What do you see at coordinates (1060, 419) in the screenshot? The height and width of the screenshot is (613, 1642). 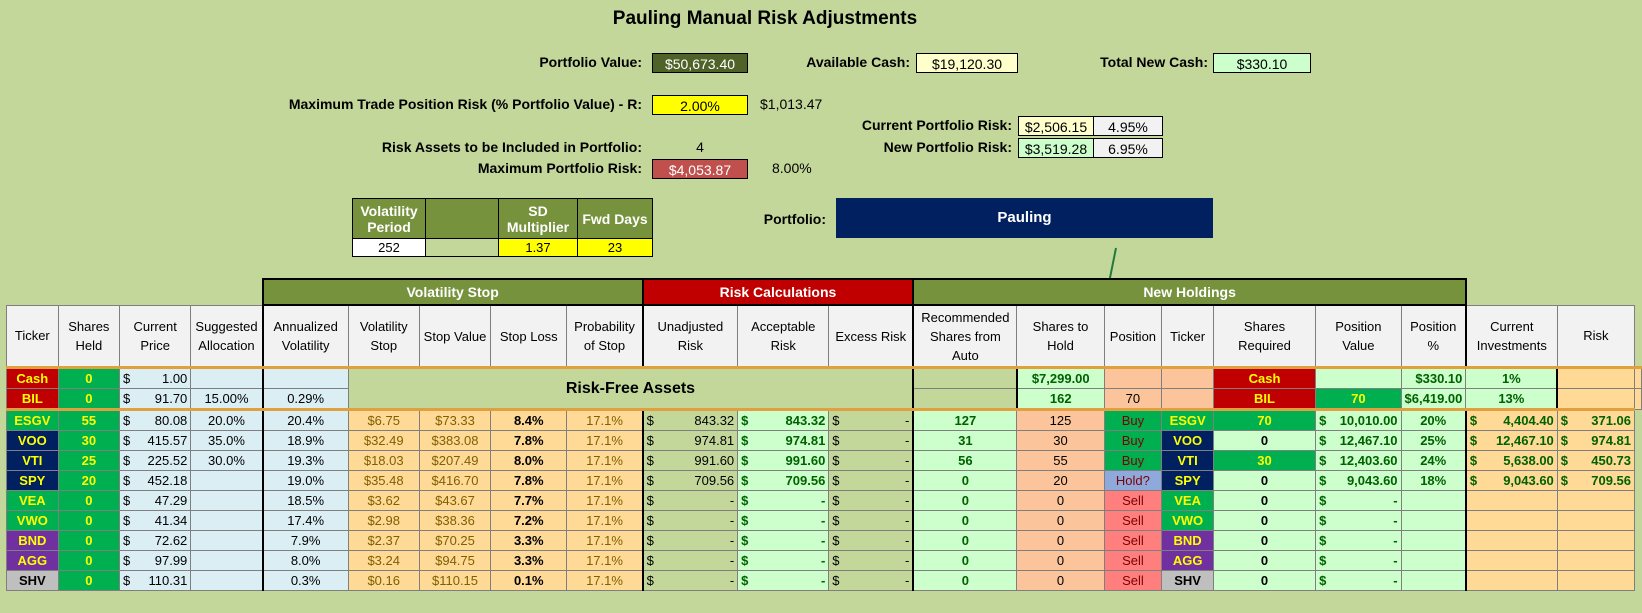 I see `shares-to-hold-cell: 125` at bounding box center [1060, 419].